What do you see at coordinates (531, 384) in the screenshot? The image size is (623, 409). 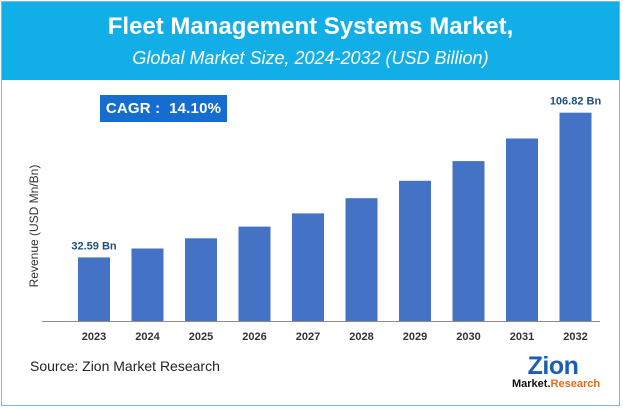 I see `logo-sub-prefix: Market.` at bounding box center [531, 384].